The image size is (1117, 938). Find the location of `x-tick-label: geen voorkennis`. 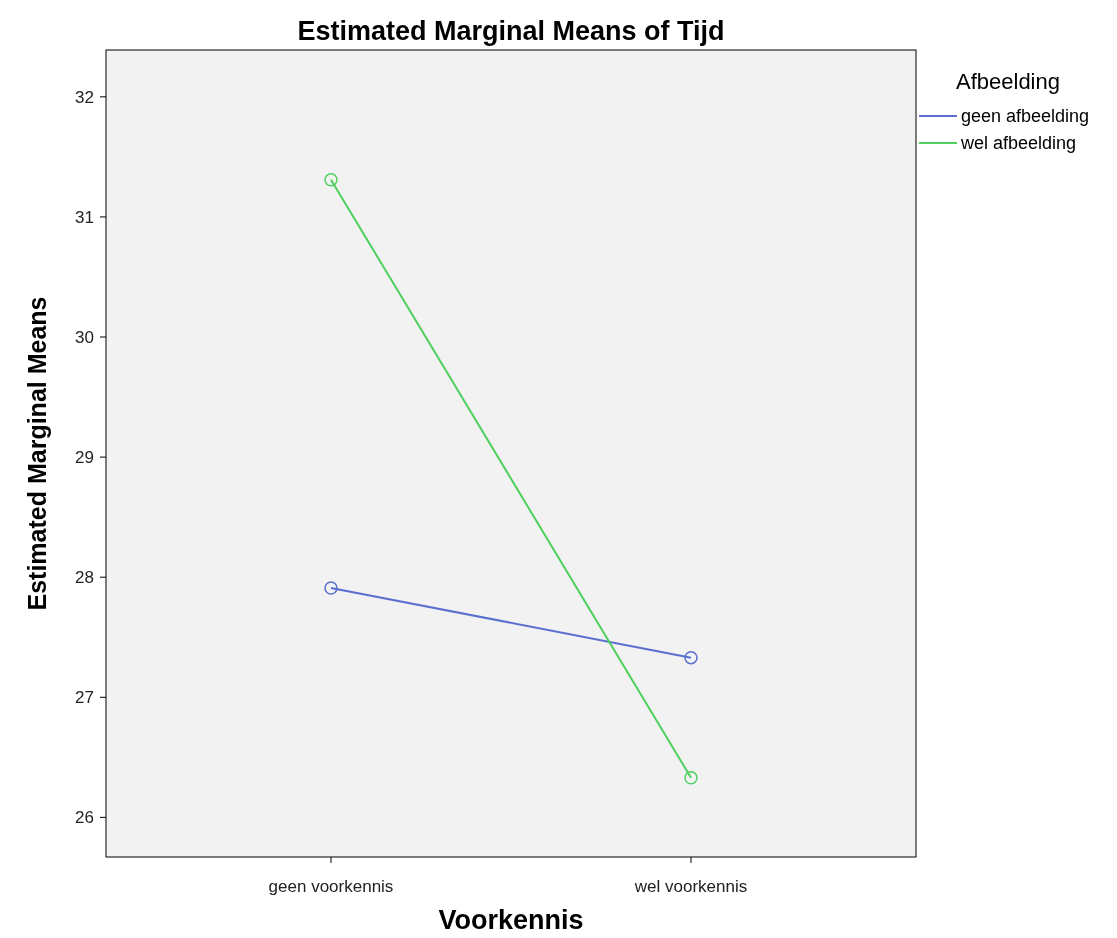

x-tick-label: geen voorkennis is located at coordinates (331, 886).